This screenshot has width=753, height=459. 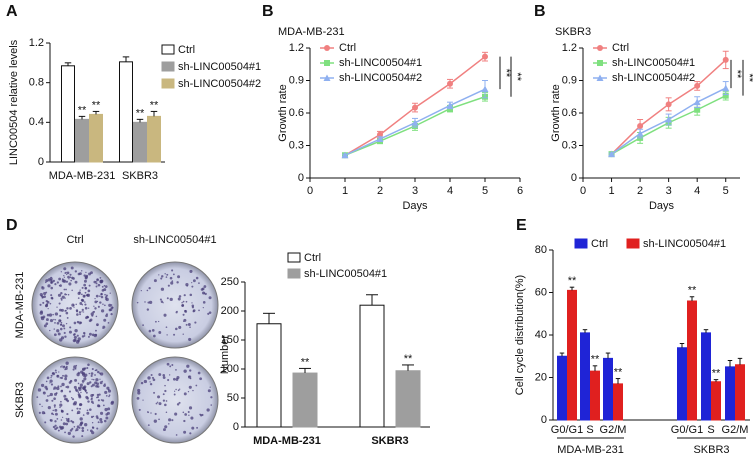 What do you see at coordinates (12, 225) in the screenshot?
I see `panel-label: D` at bounding box center [12, 225].